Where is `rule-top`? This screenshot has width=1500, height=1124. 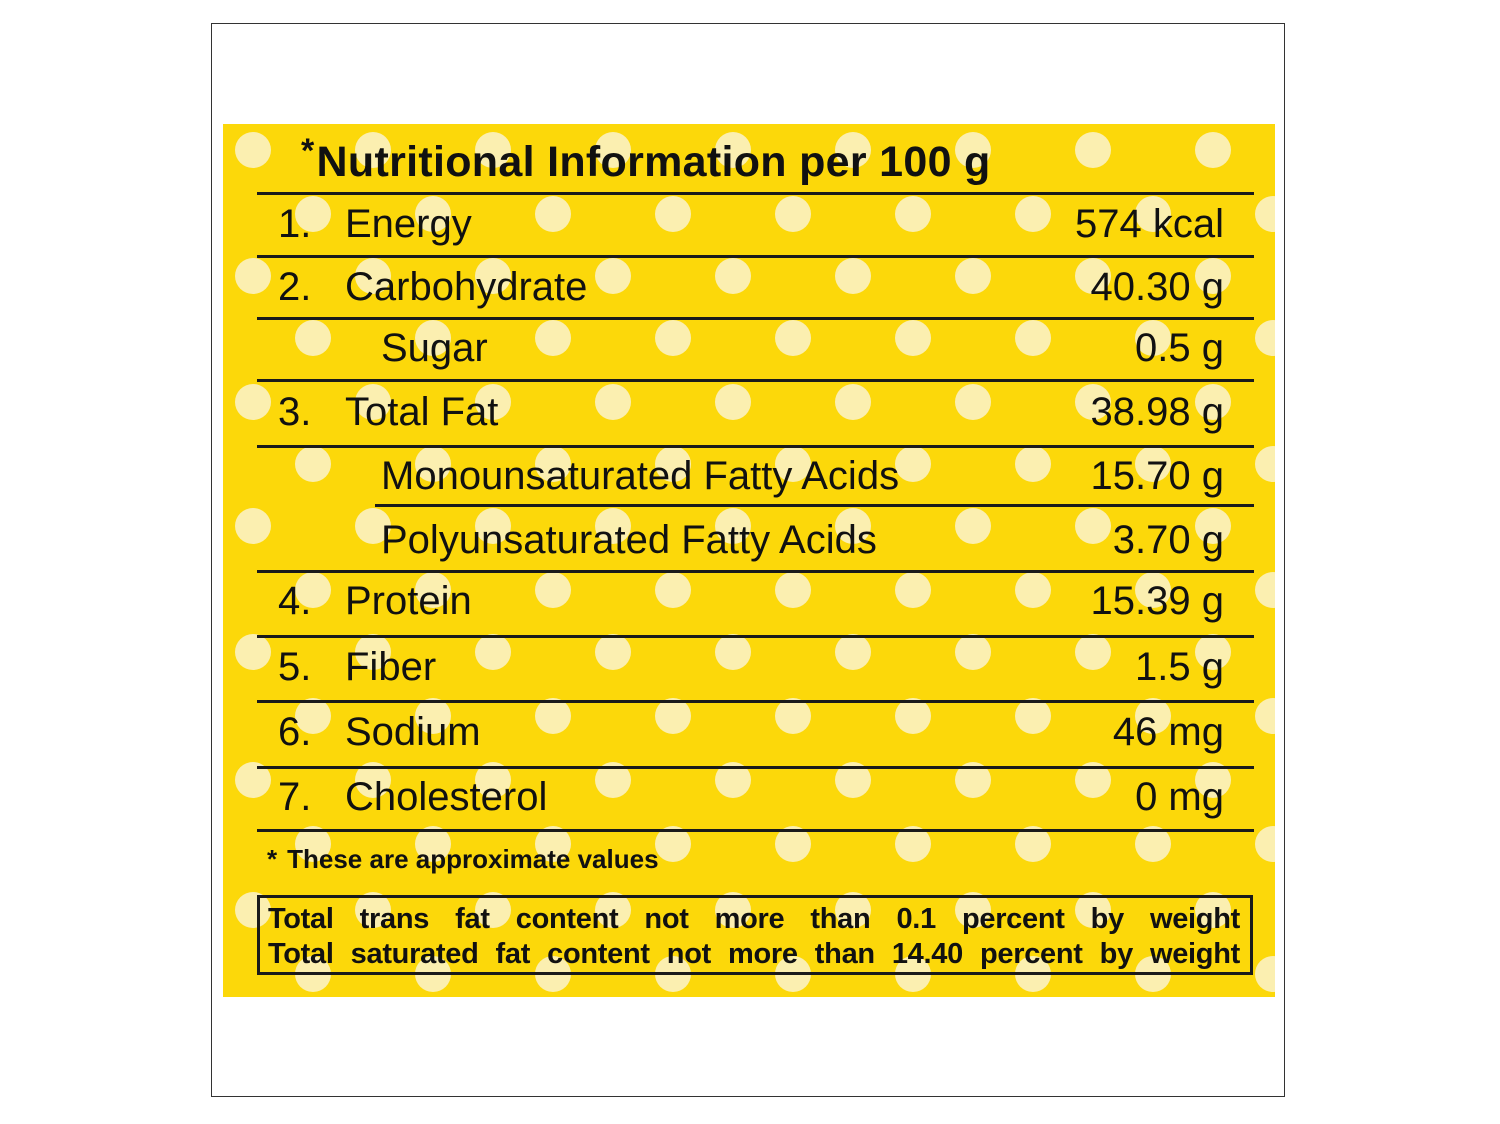
rule-top is located at coordinates (755, 193).